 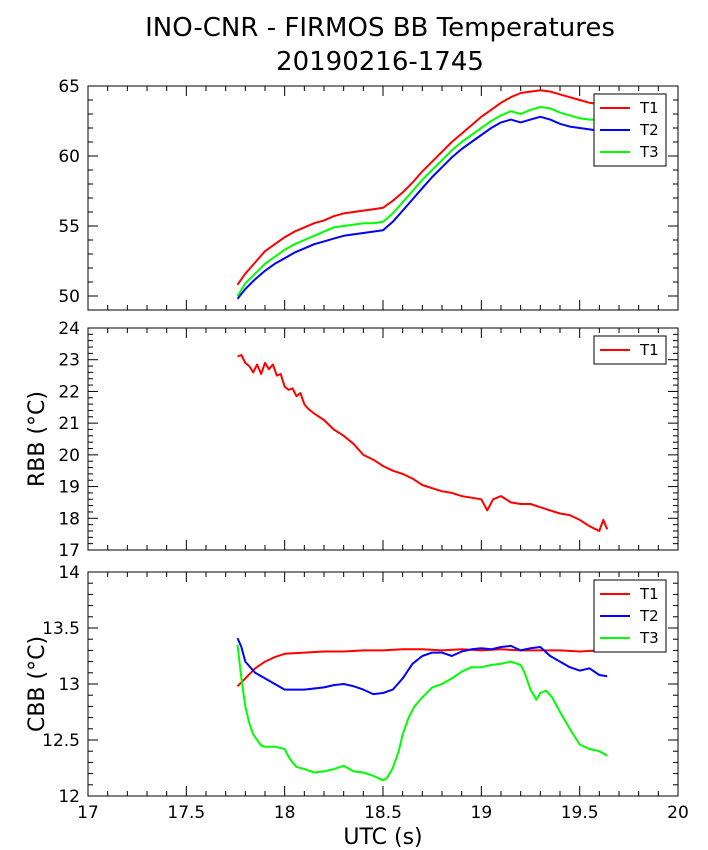 What do you see at coordinates (69, 551) in the screenshot?
I see `y-tick-label: 17` at bounding box center [69, 551].